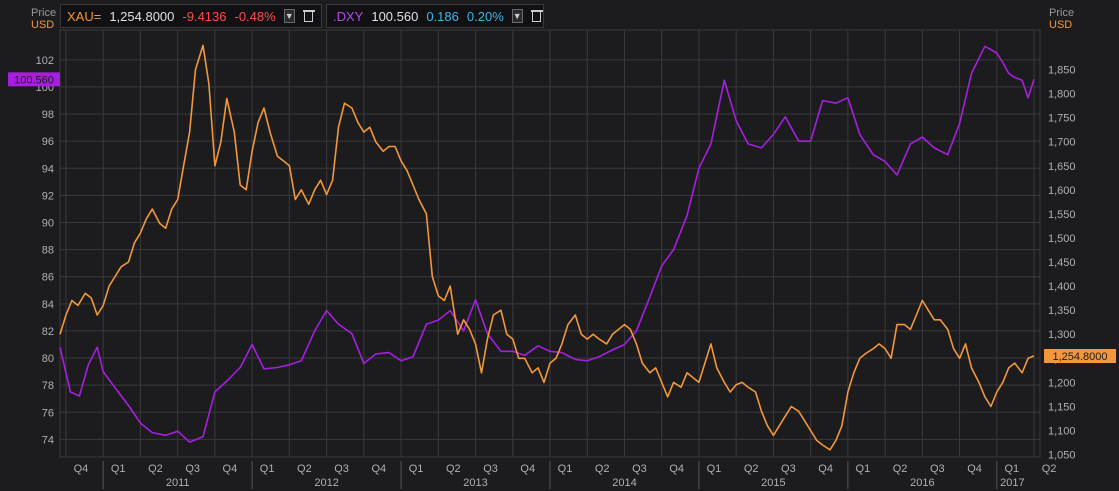 This screenshot has width=1119, height=491. Describe the element at coordinates (395, 16) in the screenshot. I see `legend-dxy-last: 100.560` at that location.